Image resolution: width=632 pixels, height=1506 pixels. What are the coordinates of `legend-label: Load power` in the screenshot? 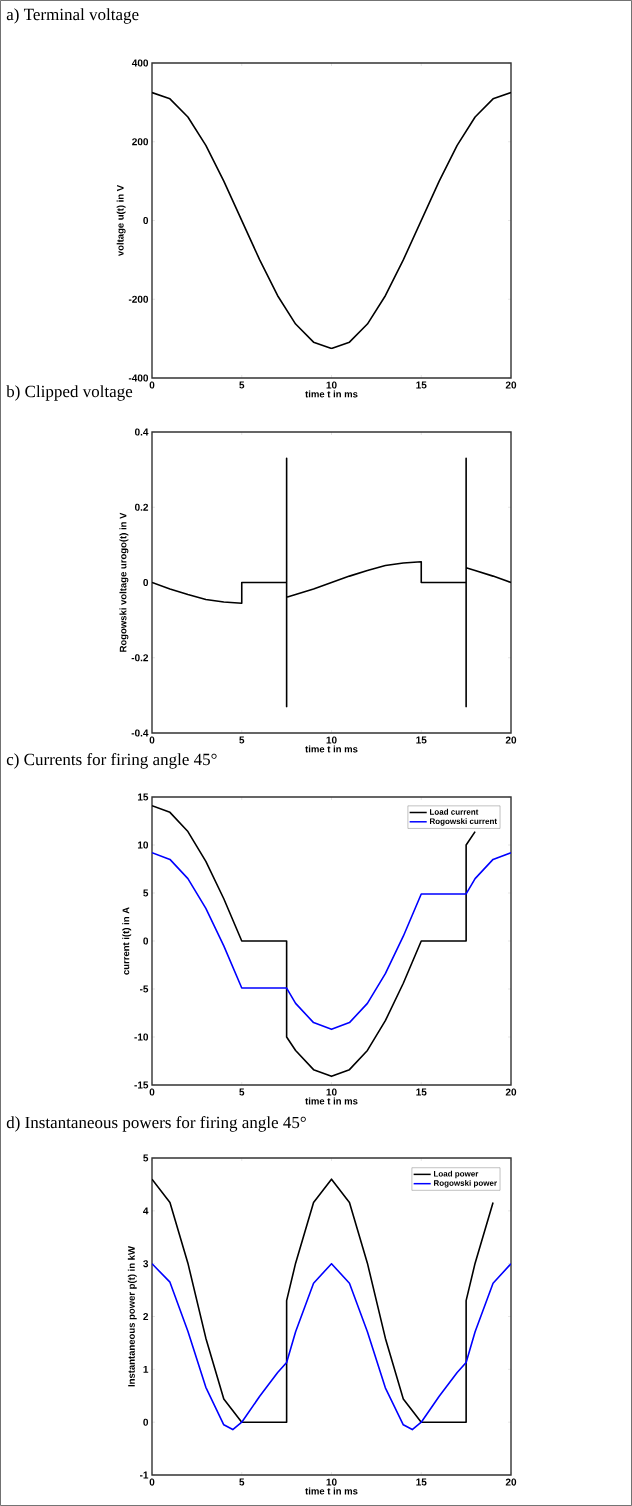 It's located at (456, 1174).